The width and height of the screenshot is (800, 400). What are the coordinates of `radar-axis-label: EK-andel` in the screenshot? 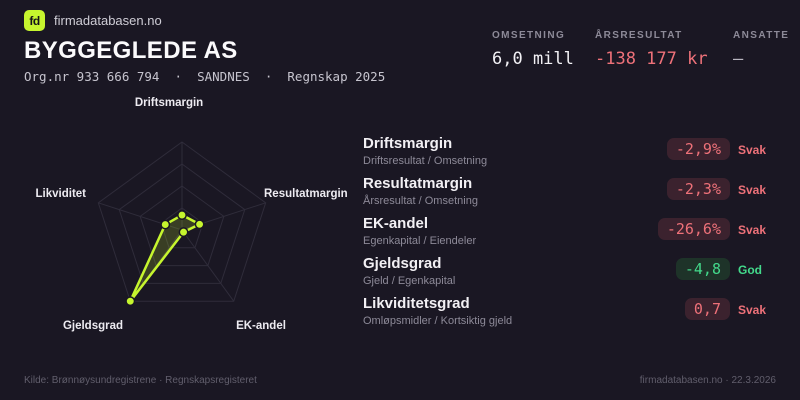 It's located at (261, 326).